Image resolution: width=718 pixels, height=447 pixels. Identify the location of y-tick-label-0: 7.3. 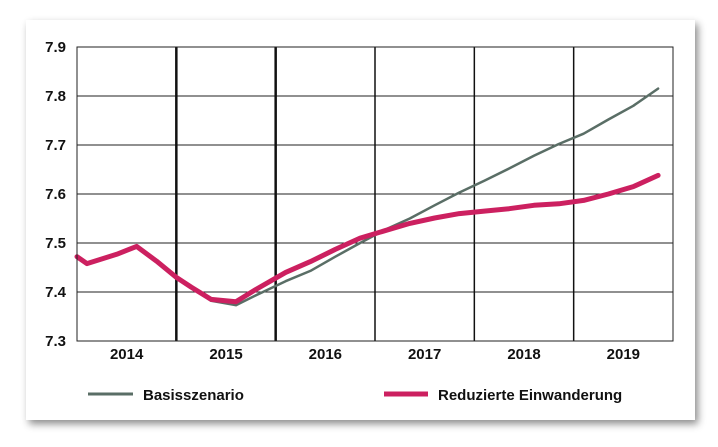
(55, 341).